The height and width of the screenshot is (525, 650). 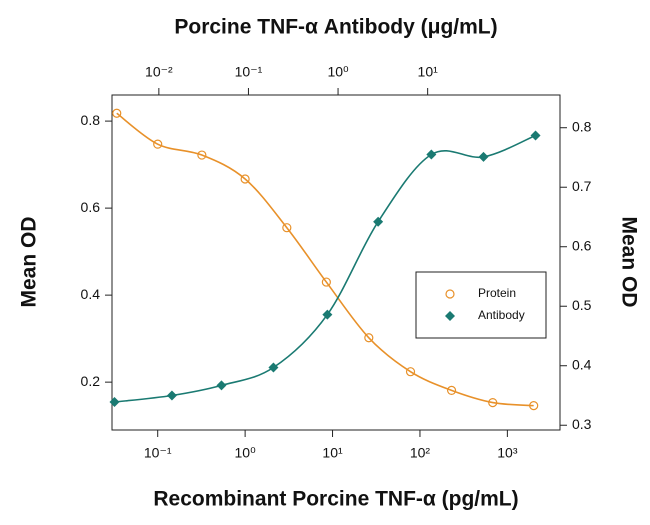 I want to click on x2-tick-label: 10⁰, so click(x=338, y=72).